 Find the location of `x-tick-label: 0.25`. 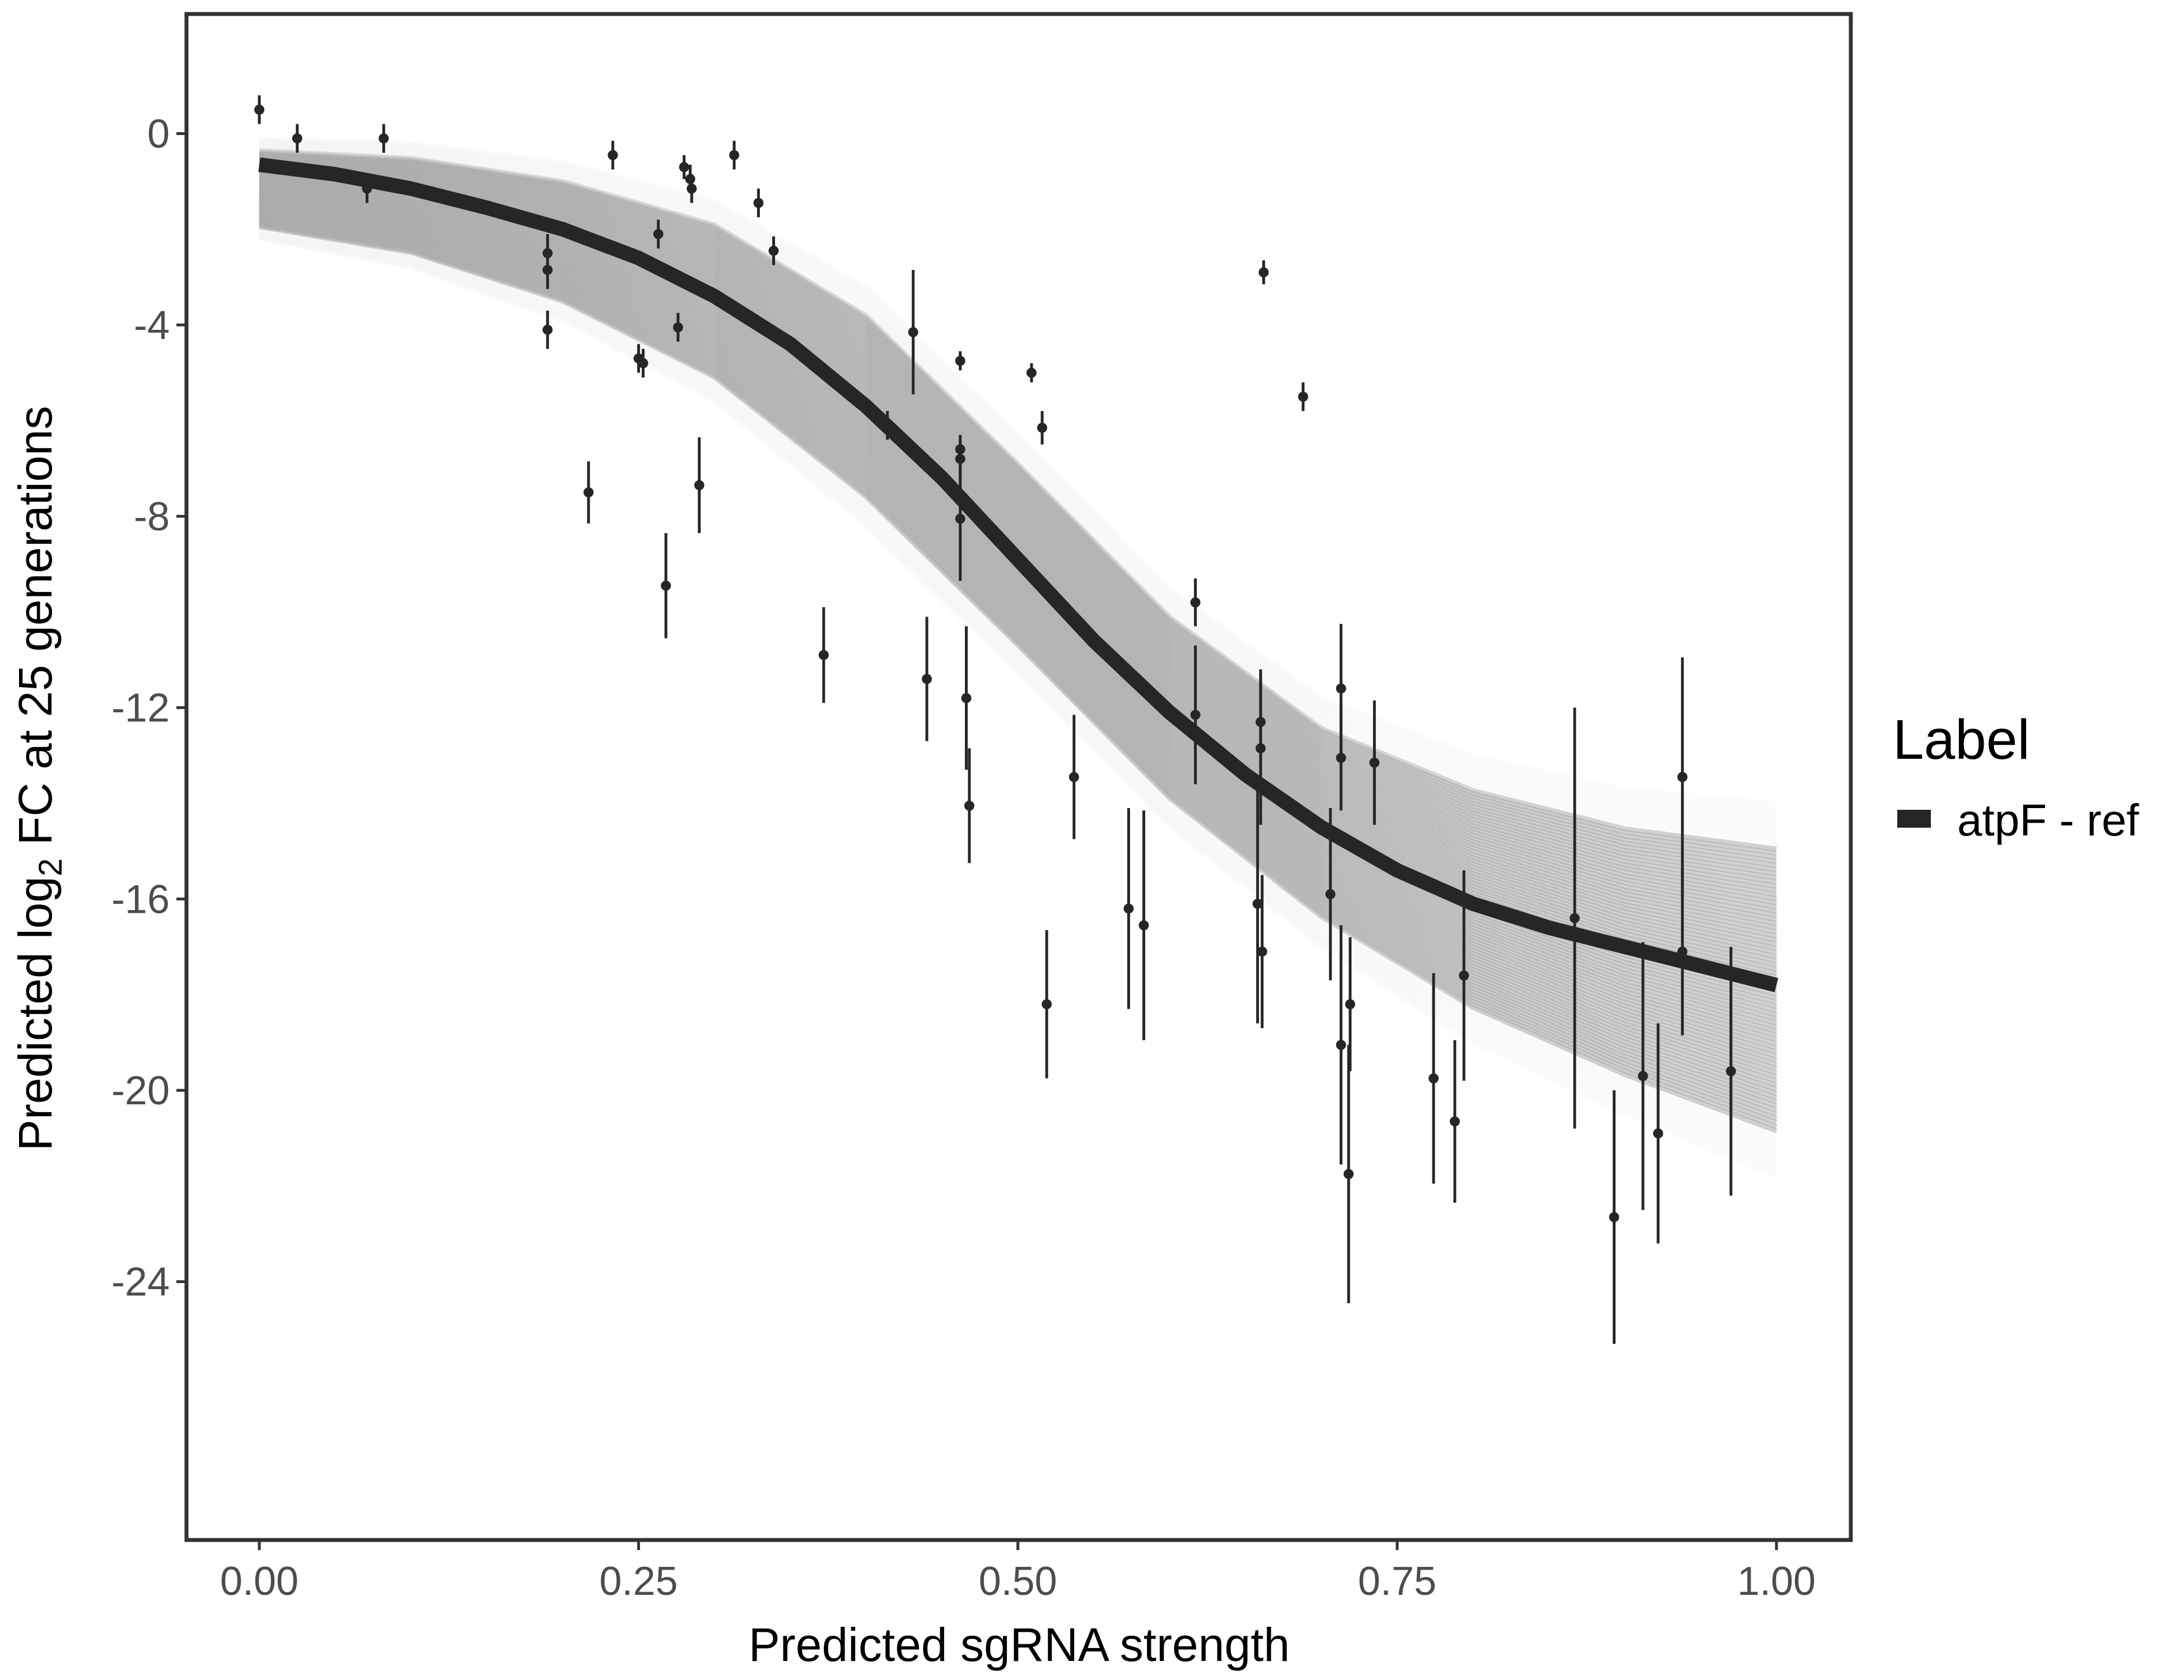

x-tick-label: 0.25 is located at coordinates (639, 1582).